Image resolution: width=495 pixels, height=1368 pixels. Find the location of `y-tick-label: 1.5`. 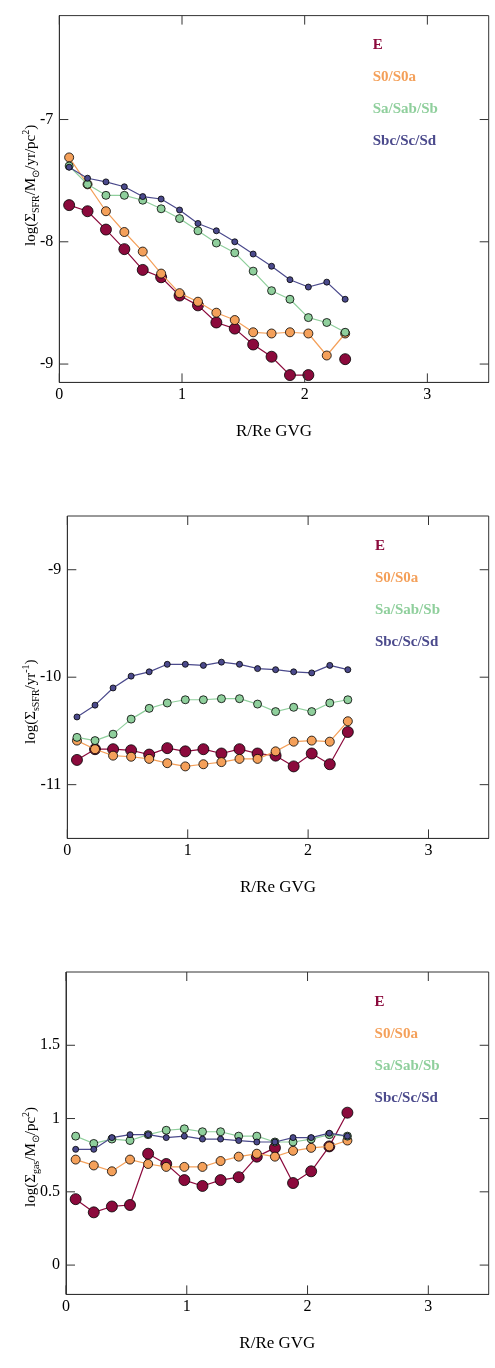

y-tick-label: 1.5 is located at coordinates (50, 1044).